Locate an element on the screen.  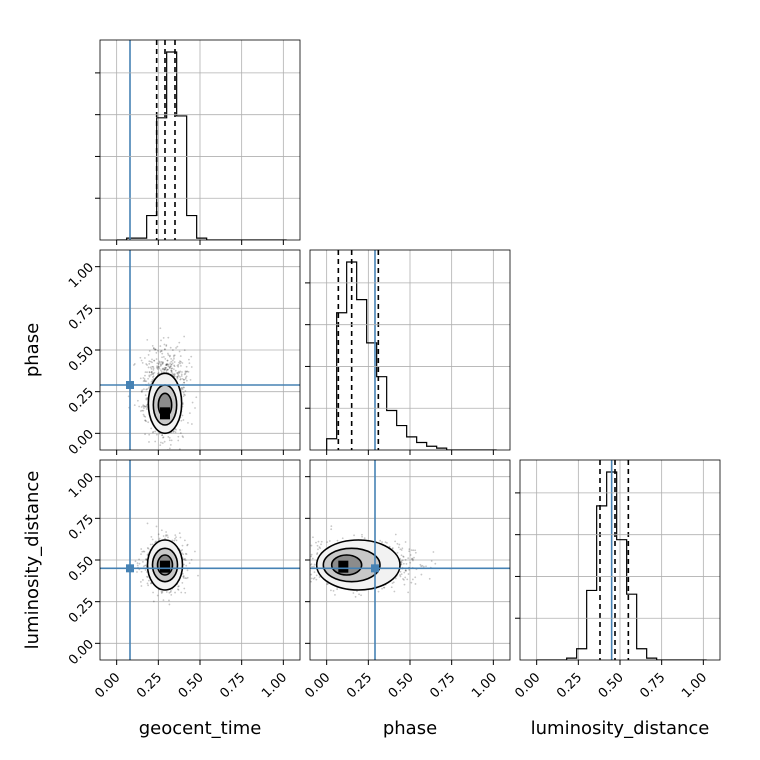
contour-line is located at coordinates (165, 565).